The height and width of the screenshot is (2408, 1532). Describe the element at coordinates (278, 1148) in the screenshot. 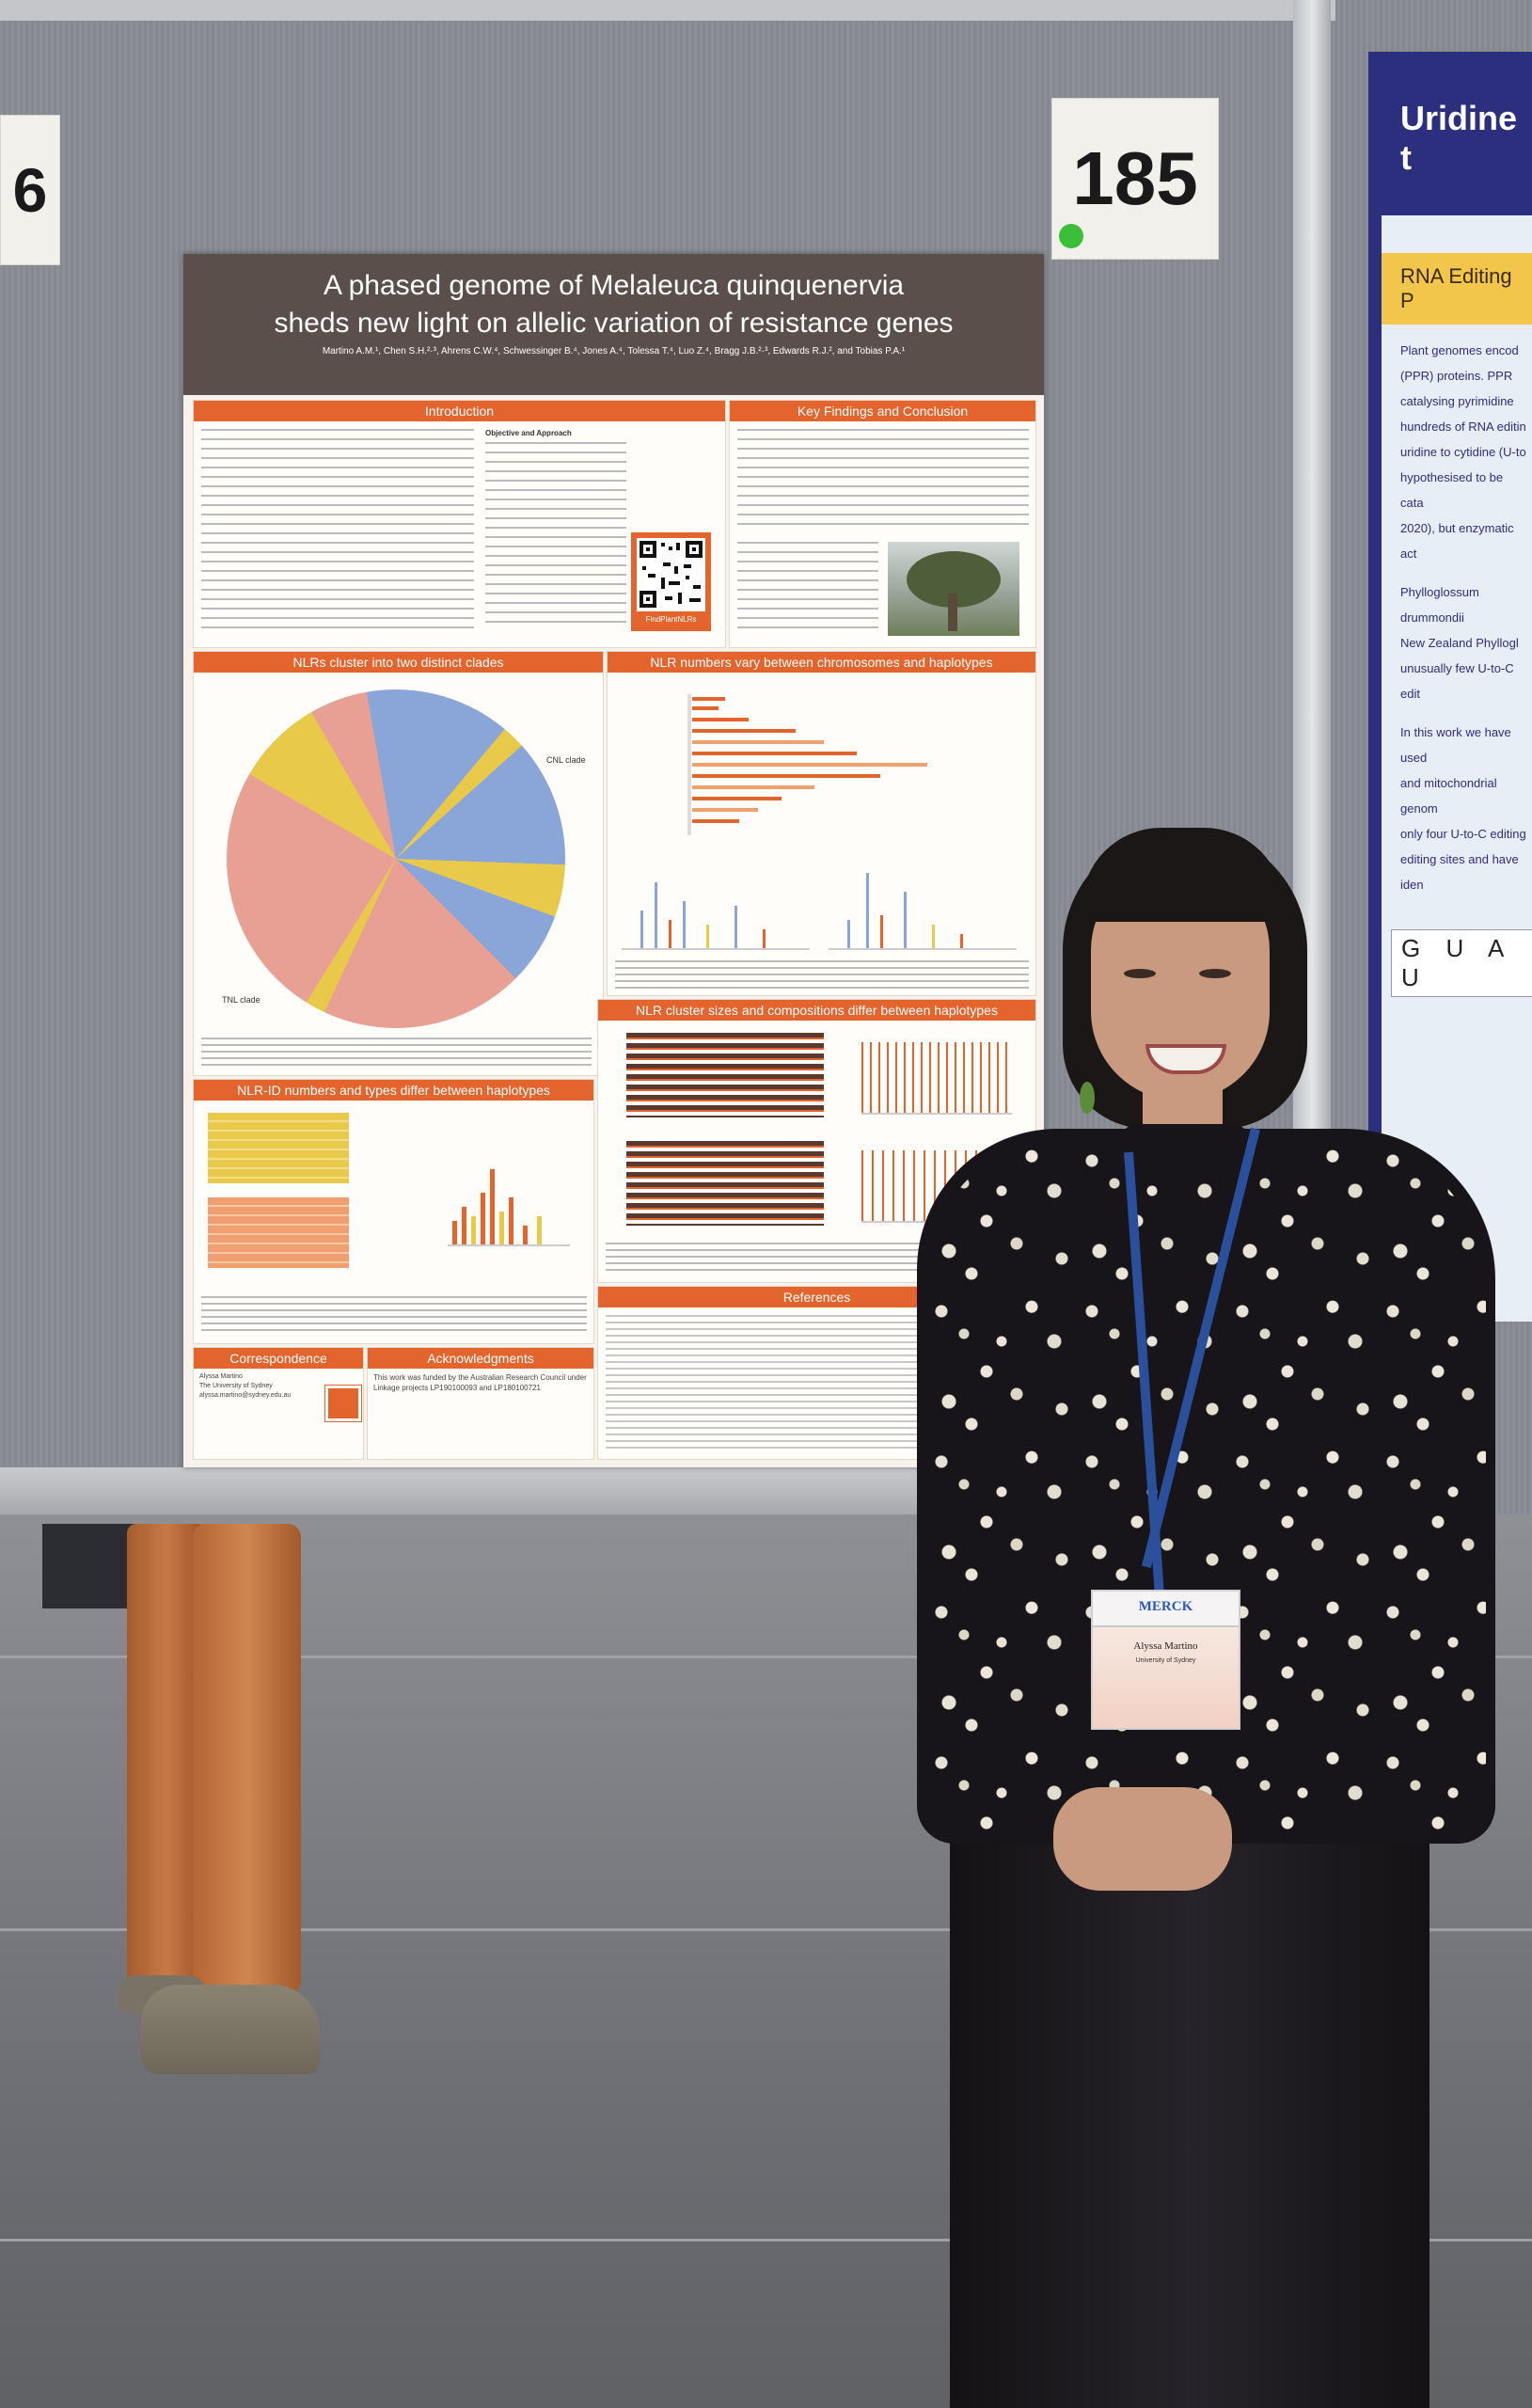

I see `sankey-plot-a` at that location.